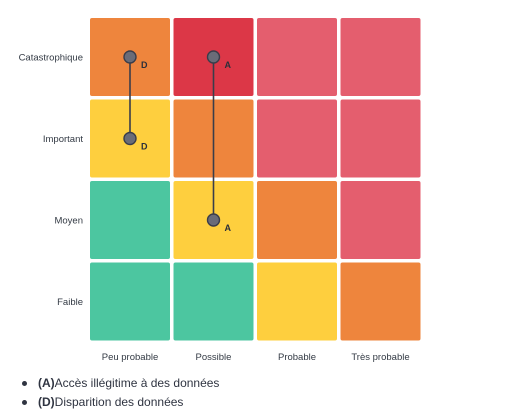 Image resolution: width=512 pixels, height=420 pixels. Describe the element at coordinates (46, 383) in the screenshot. I see `legend-code: (A)` at that location.